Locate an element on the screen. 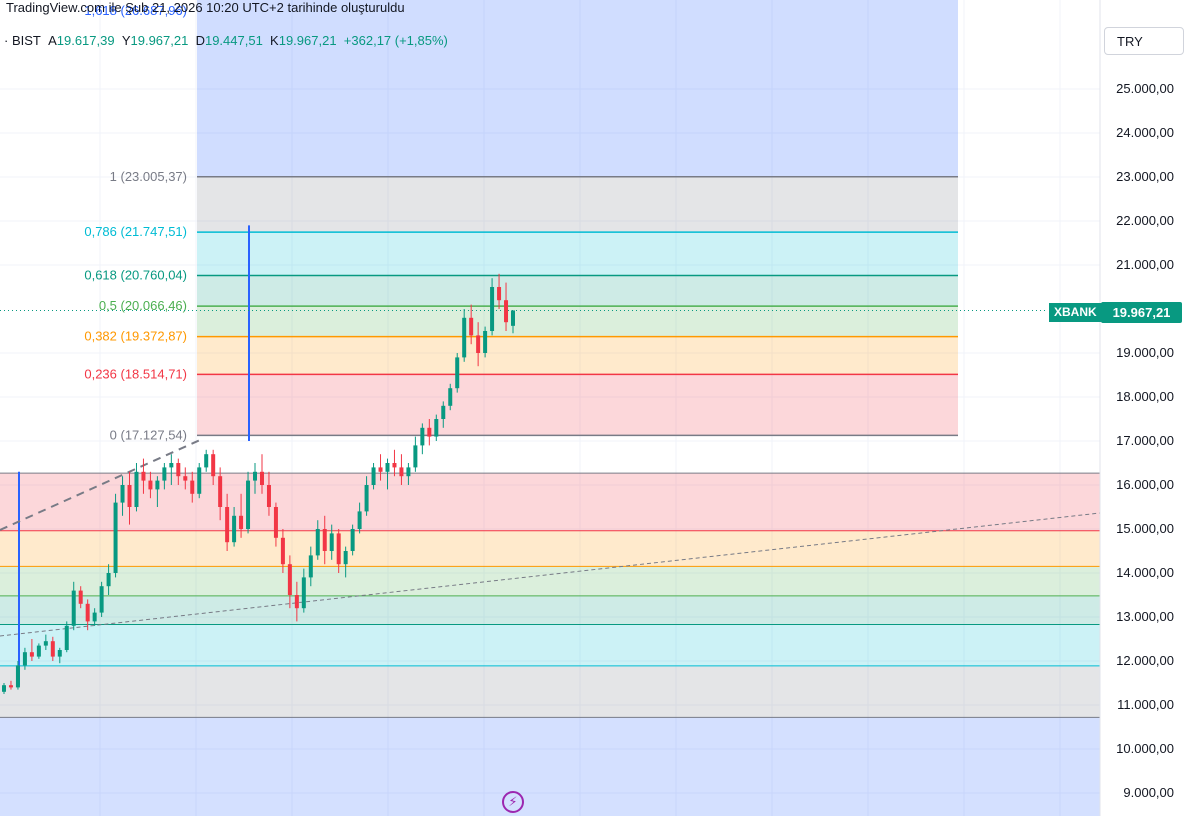 This screenshot has height=816, width=1200. symbol-badge: XBANK is located at coordinates (1075, 312).